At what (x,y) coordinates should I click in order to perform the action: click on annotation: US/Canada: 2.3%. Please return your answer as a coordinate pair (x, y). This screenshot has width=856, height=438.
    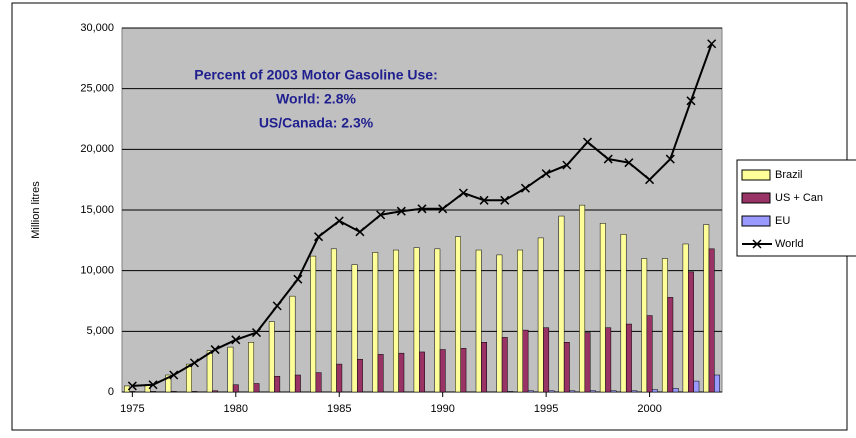
    Looking at the image, I should click on (316, 123).